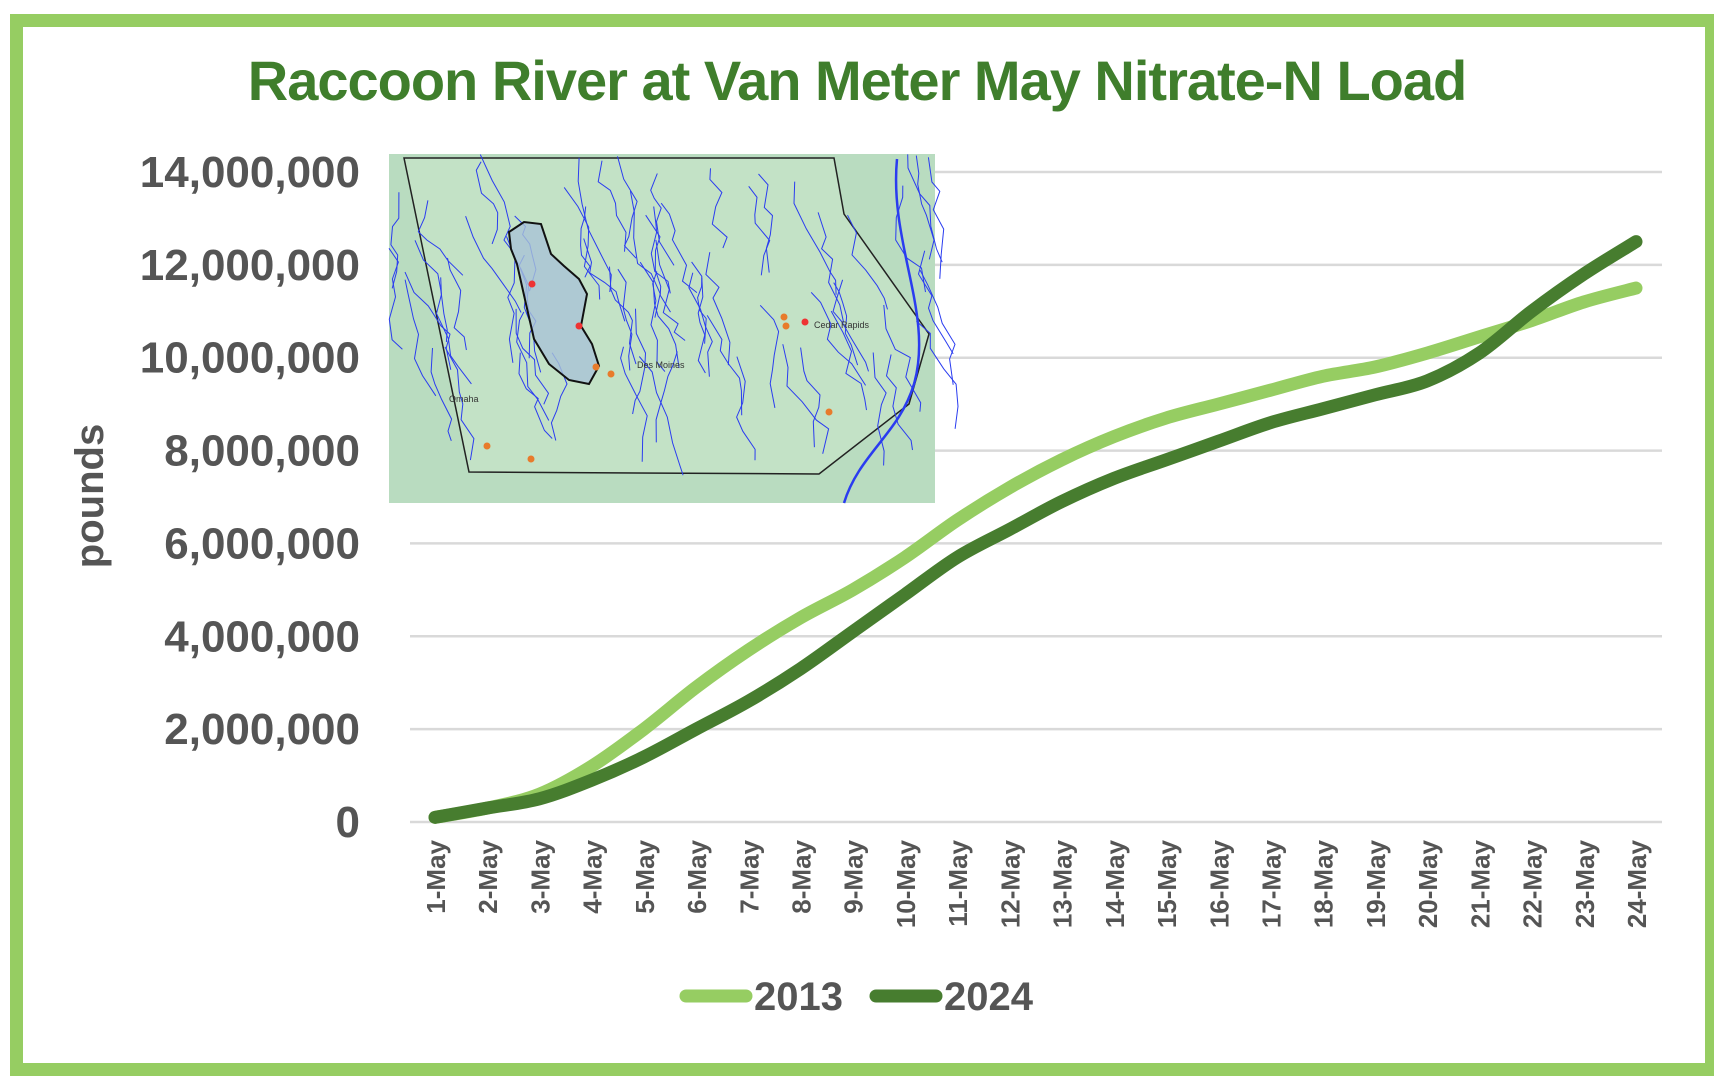  What do you see at coordinates (262, 729) in the screenshot?
I see `y-tick-label: 2,000,000` at bounding box center [262, 729].